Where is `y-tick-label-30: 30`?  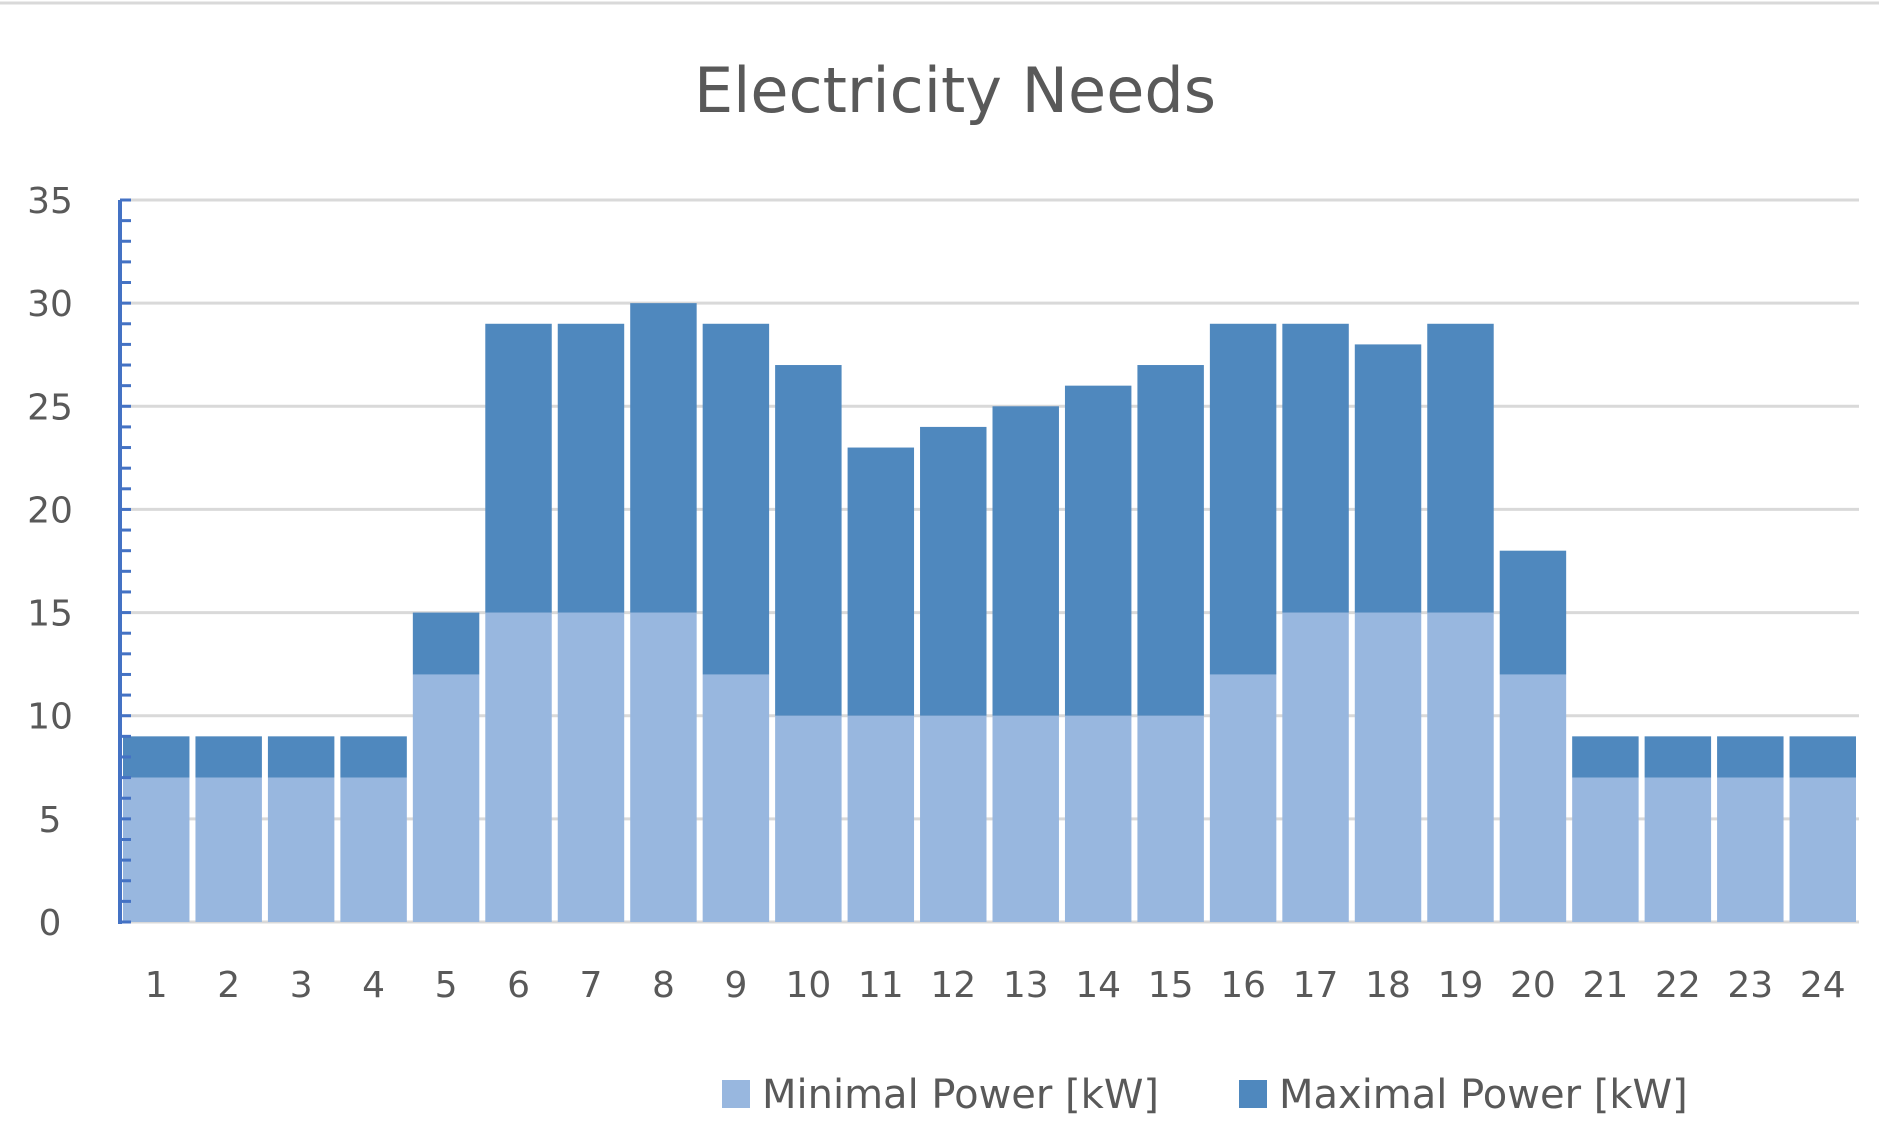
y-tick-label-30: 30 is located at coordinates (50, 304).